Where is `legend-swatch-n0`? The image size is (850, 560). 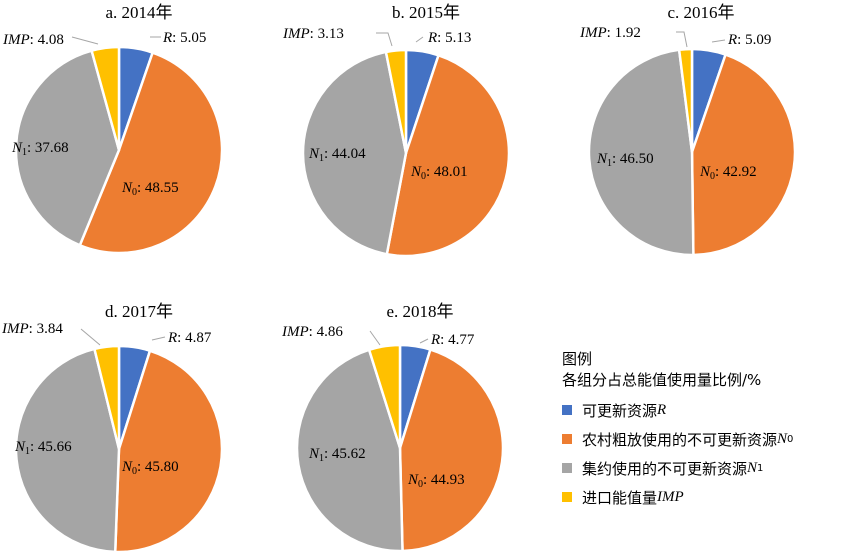
legend-swatch-n0 is located at coordinates (567, 439).